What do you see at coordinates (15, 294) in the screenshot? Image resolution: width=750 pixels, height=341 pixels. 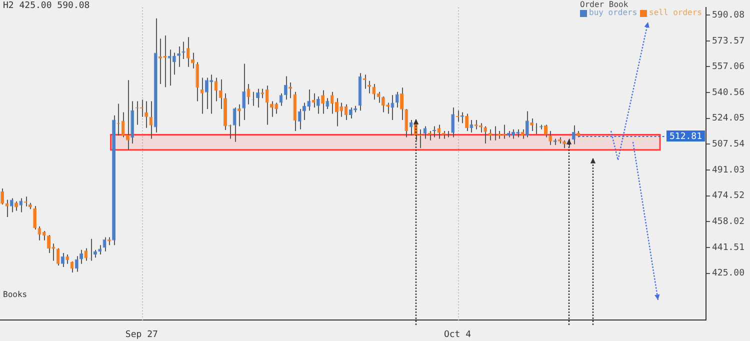 I see `annotation: Books` at bounding box center [15, 294].